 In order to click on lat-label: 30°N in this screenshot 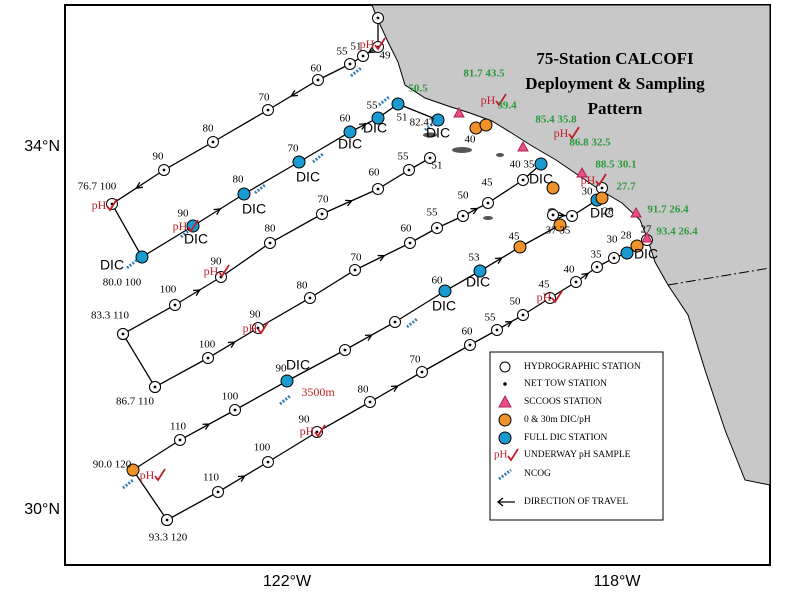, I will do `click(42, 509)`.